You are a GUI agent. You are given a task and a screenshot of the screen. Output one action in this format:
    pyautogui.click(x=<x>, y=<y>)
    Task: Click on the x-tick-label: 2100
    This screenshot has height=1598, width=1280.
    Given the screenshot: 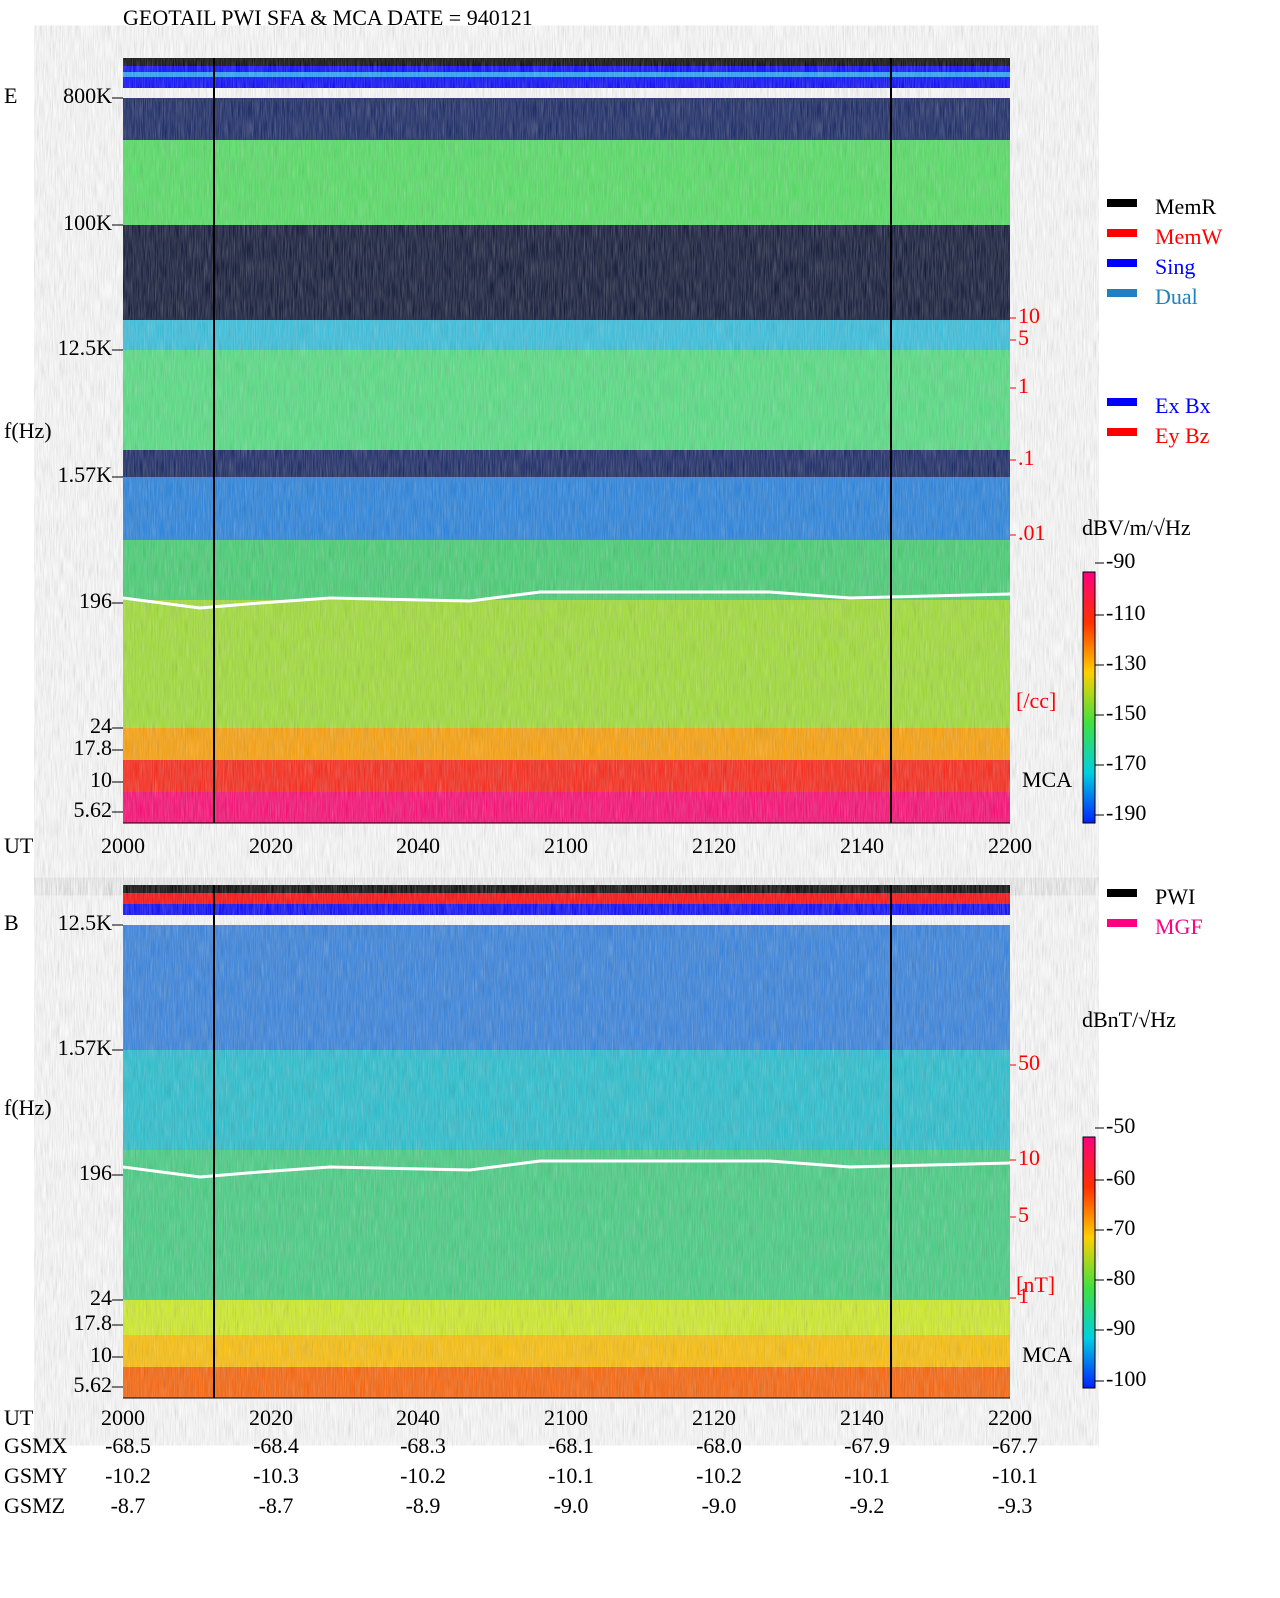 What is the action you would take?
    pyautogui.click(x=566, y=1417)
    